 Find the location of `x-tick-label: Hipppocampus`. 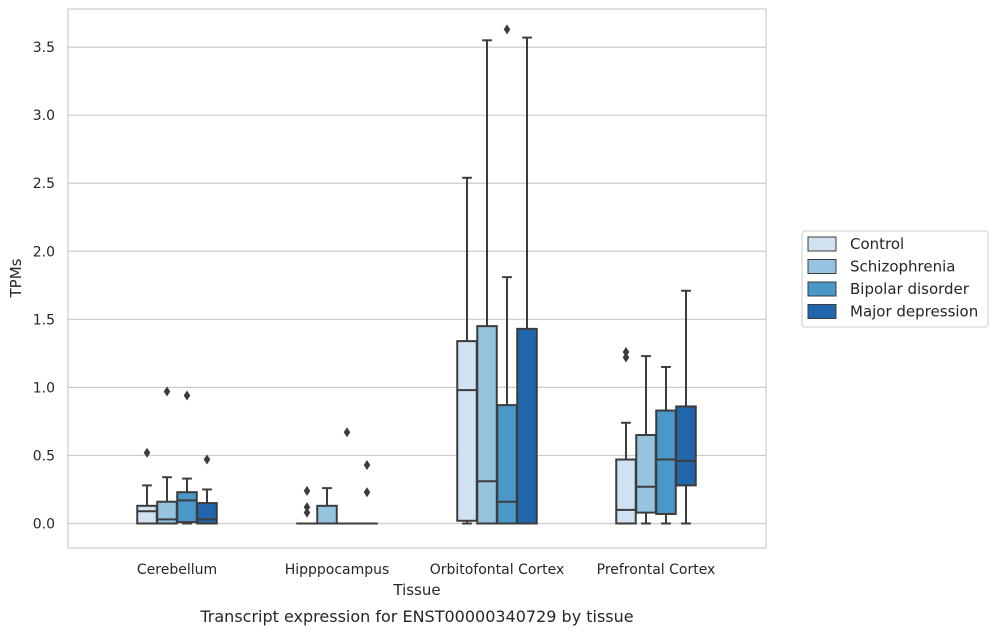

x-tick-label: Hipppocampus is located at coordinates (337, 570).